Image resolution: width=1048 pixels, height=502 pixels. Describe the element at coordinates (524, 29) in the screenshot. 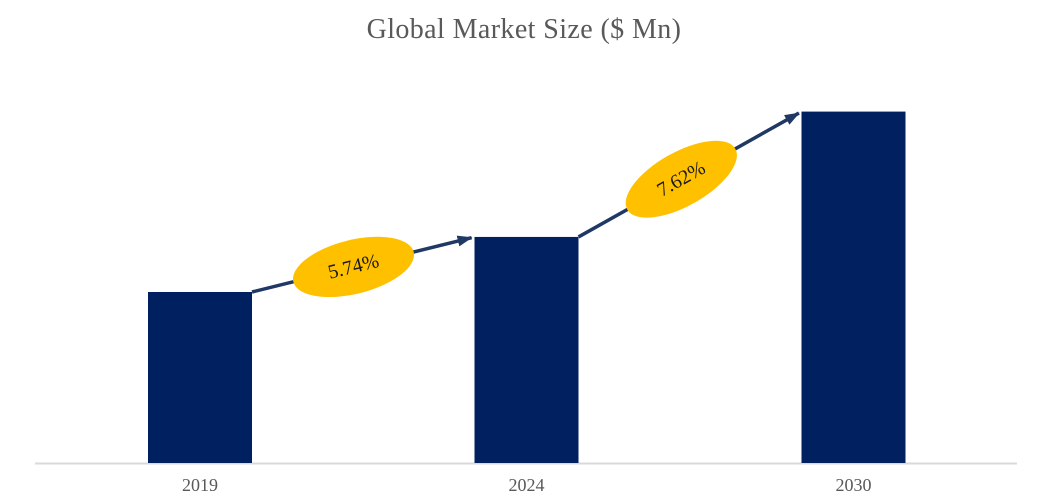

I see `chart-title: Global Market Size ($ Mn)` at that location.